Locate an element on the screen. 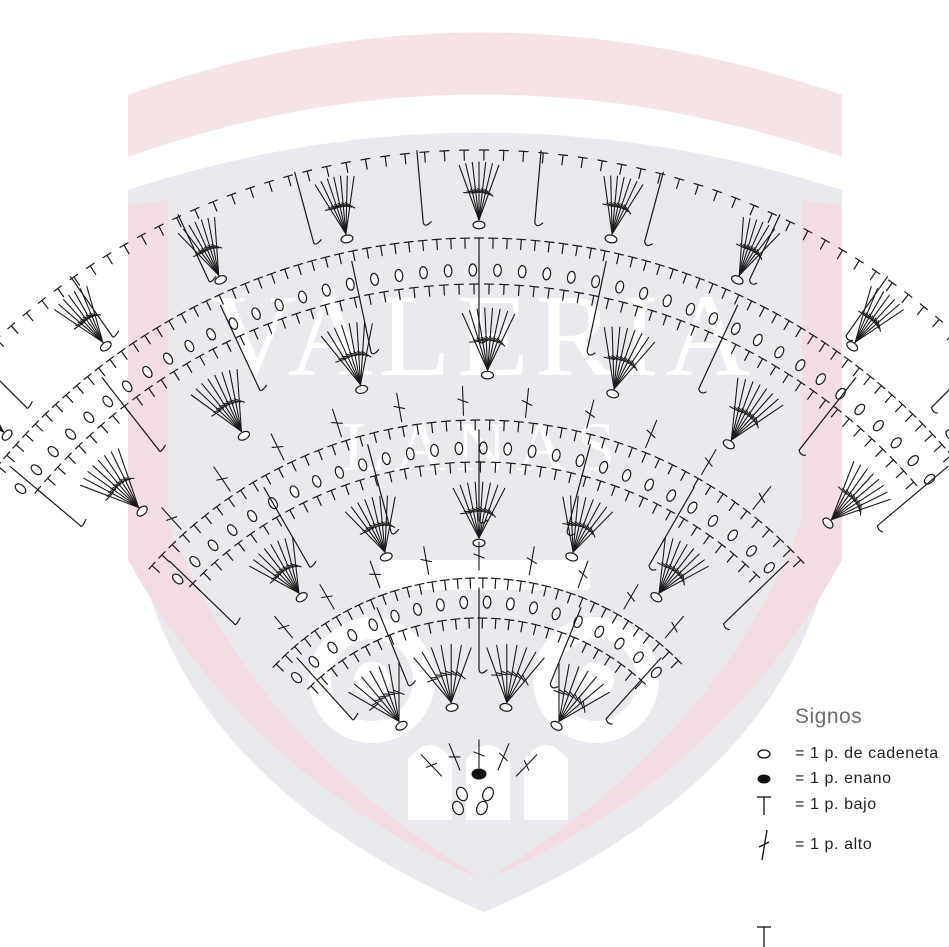 This screenshot has width=949, height=947. legend-item-chain: = 1 p. de cadeneta is located at coordinates (852, 754).